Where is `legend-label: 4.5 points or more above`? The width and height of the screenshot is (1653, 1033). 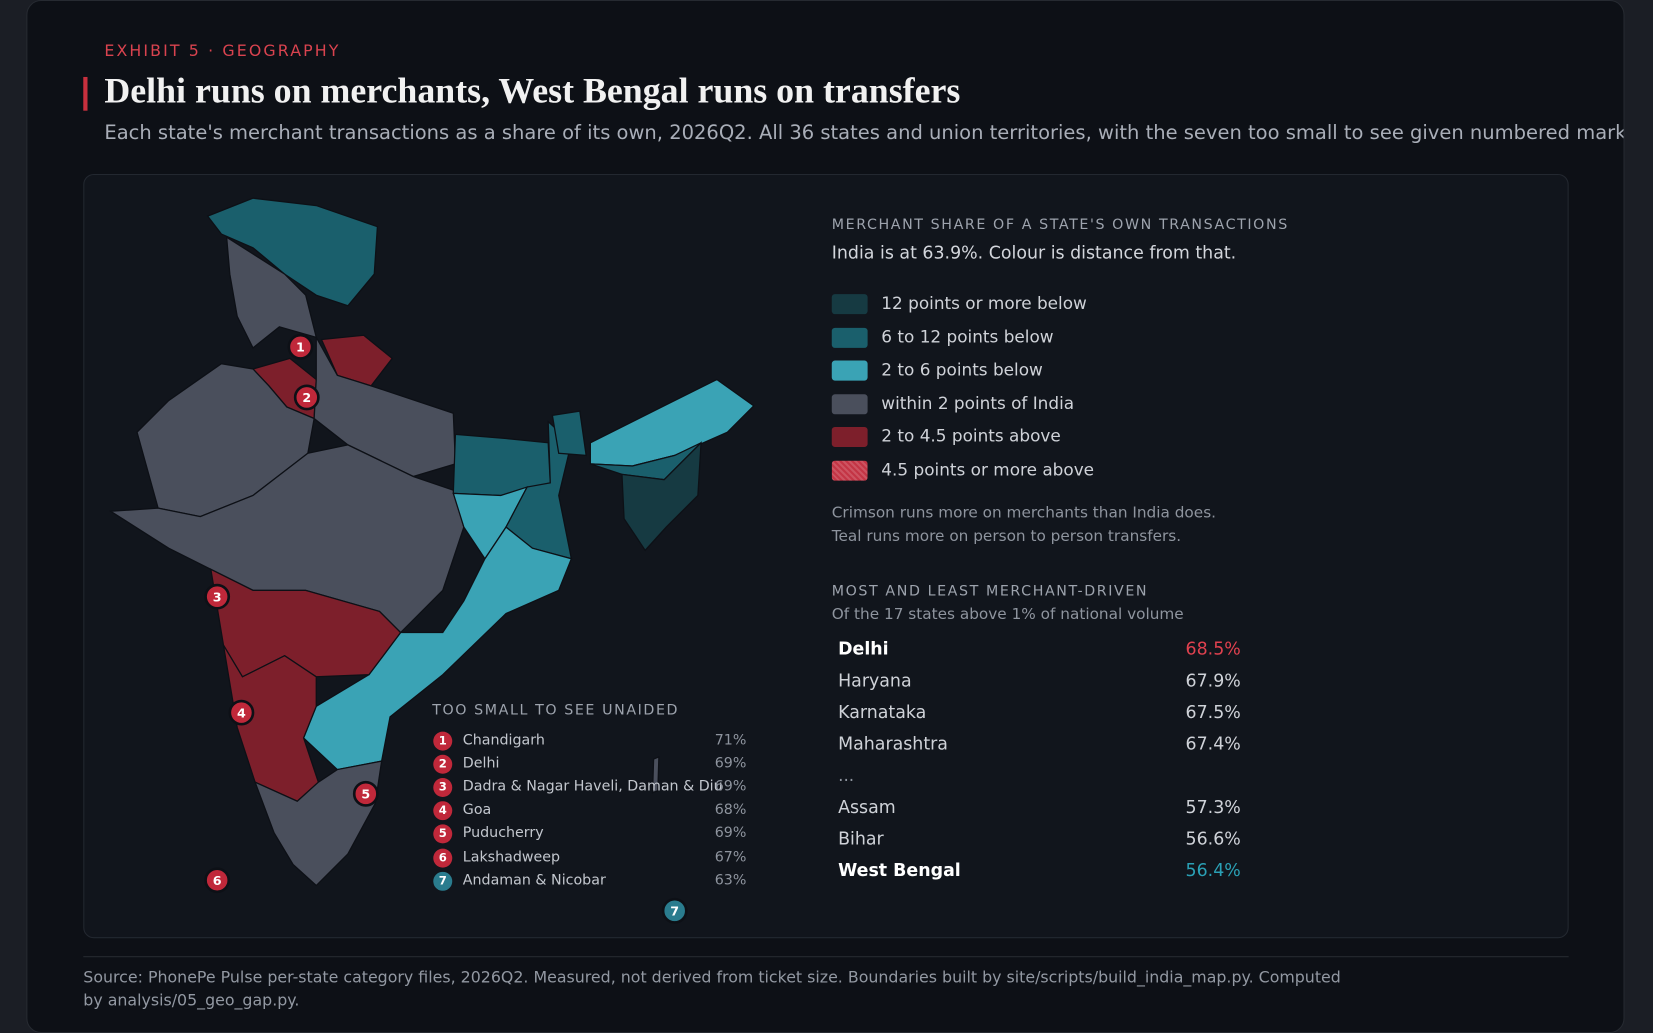 legend-label: 4.5 points or more above is located at coordinates (988, 469).